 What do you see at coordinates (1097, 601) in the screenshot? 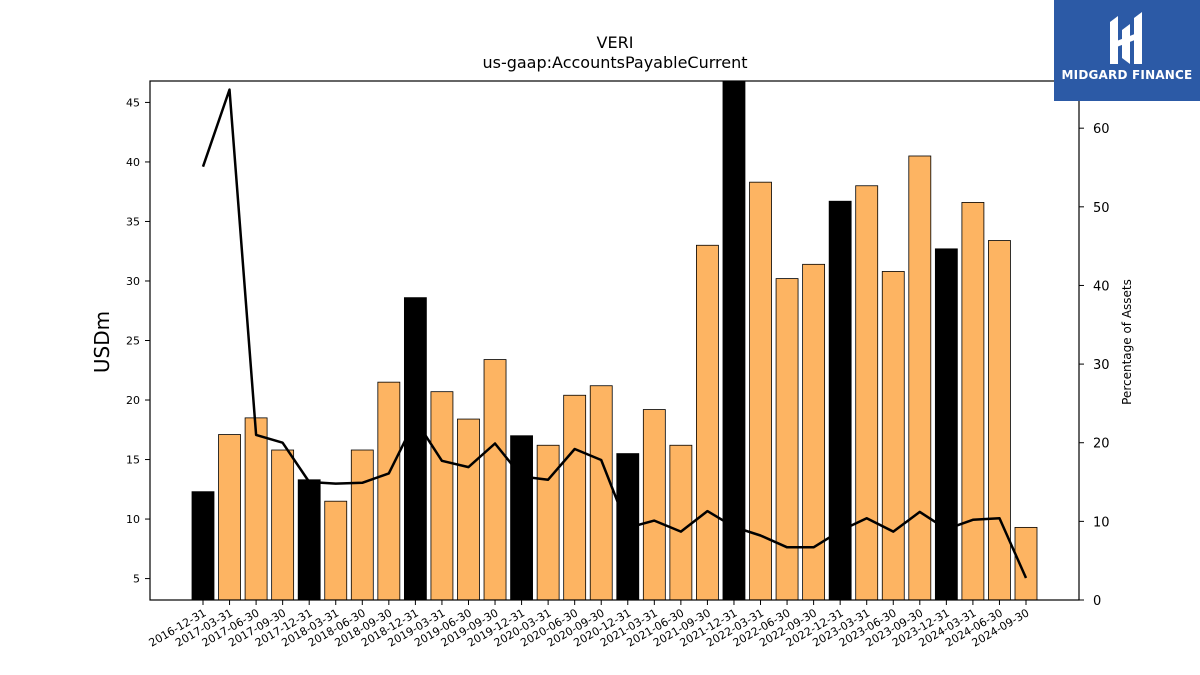
I see `y2-tick-label-0: 0` at bounding box center [1097, 601].